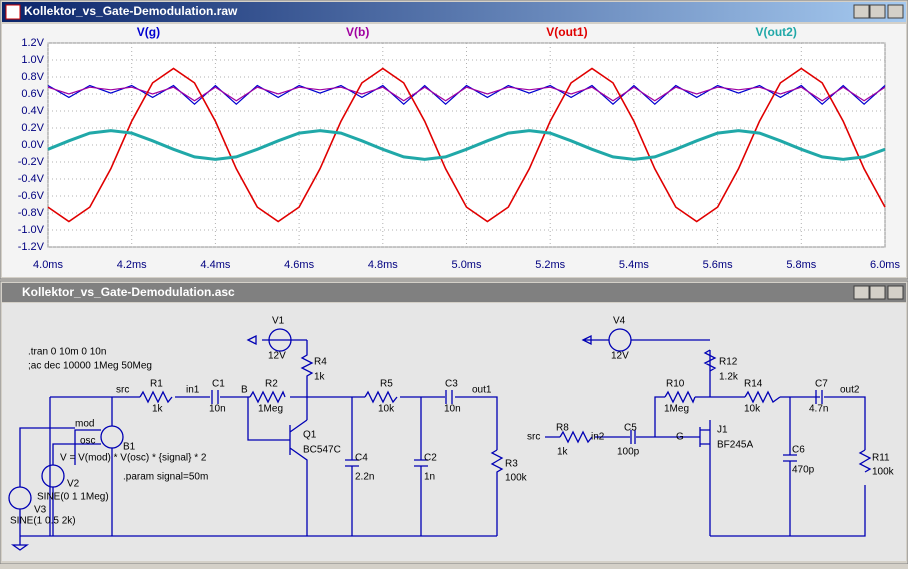 The height and width of the screenshot is (569, 908). I want to click on component-label: 1n, so click(429, 477).